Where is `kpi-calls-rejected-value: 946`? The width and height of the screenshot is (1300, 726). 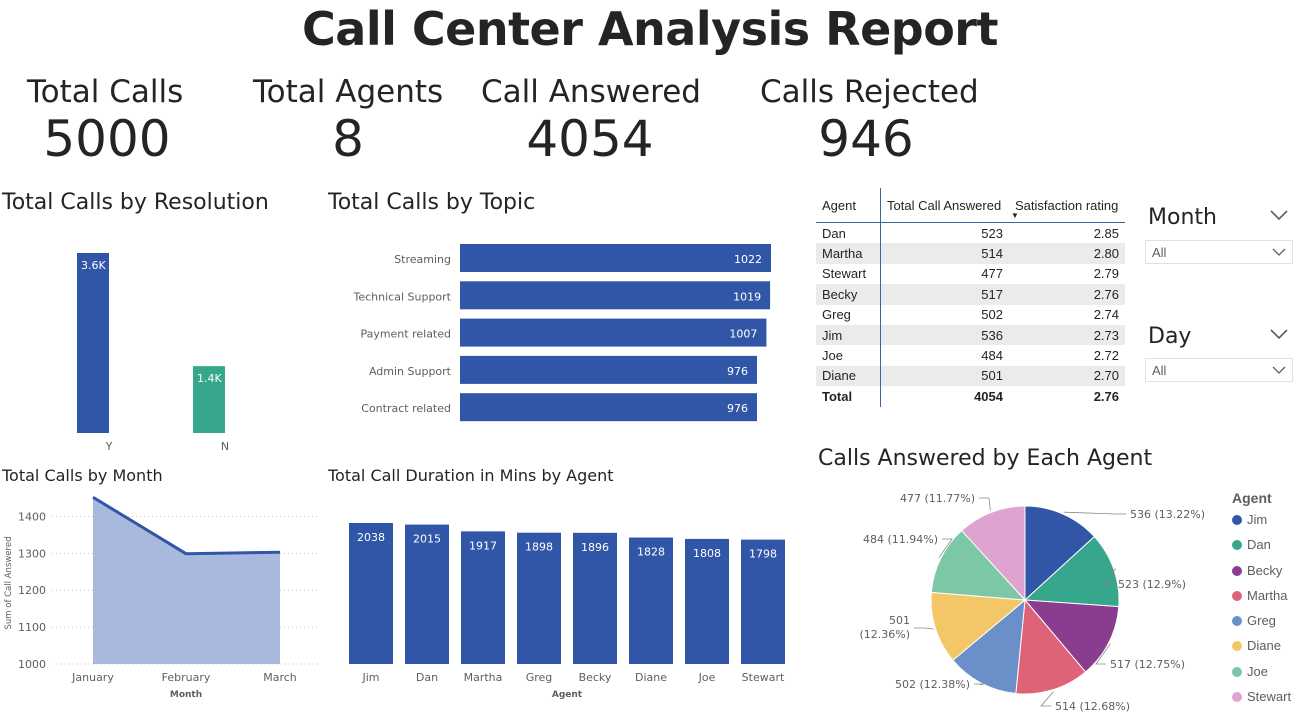
kpi-calls-rejected-value: 946 is located at coordinates (866, 139).